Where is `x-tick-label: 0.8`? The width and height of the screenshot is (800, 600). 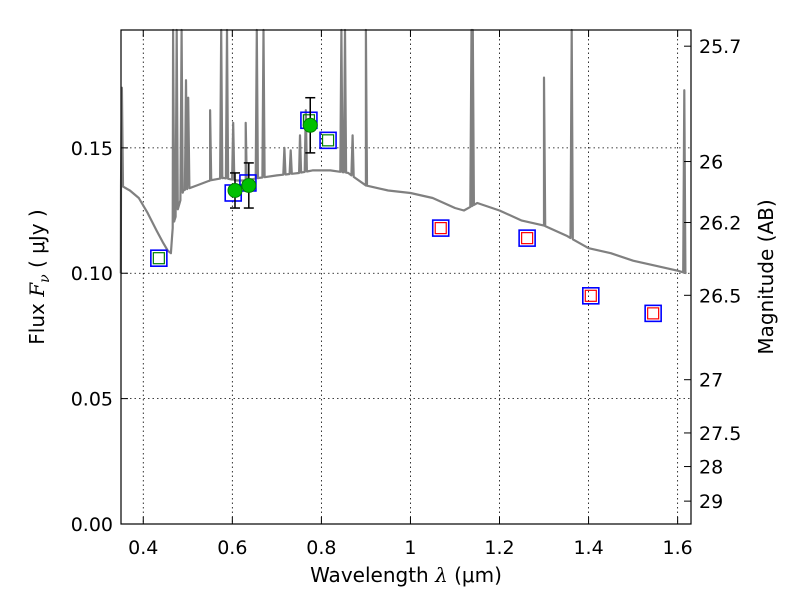
x-tick-label: 0.8 is located at coordinates (321, 548).